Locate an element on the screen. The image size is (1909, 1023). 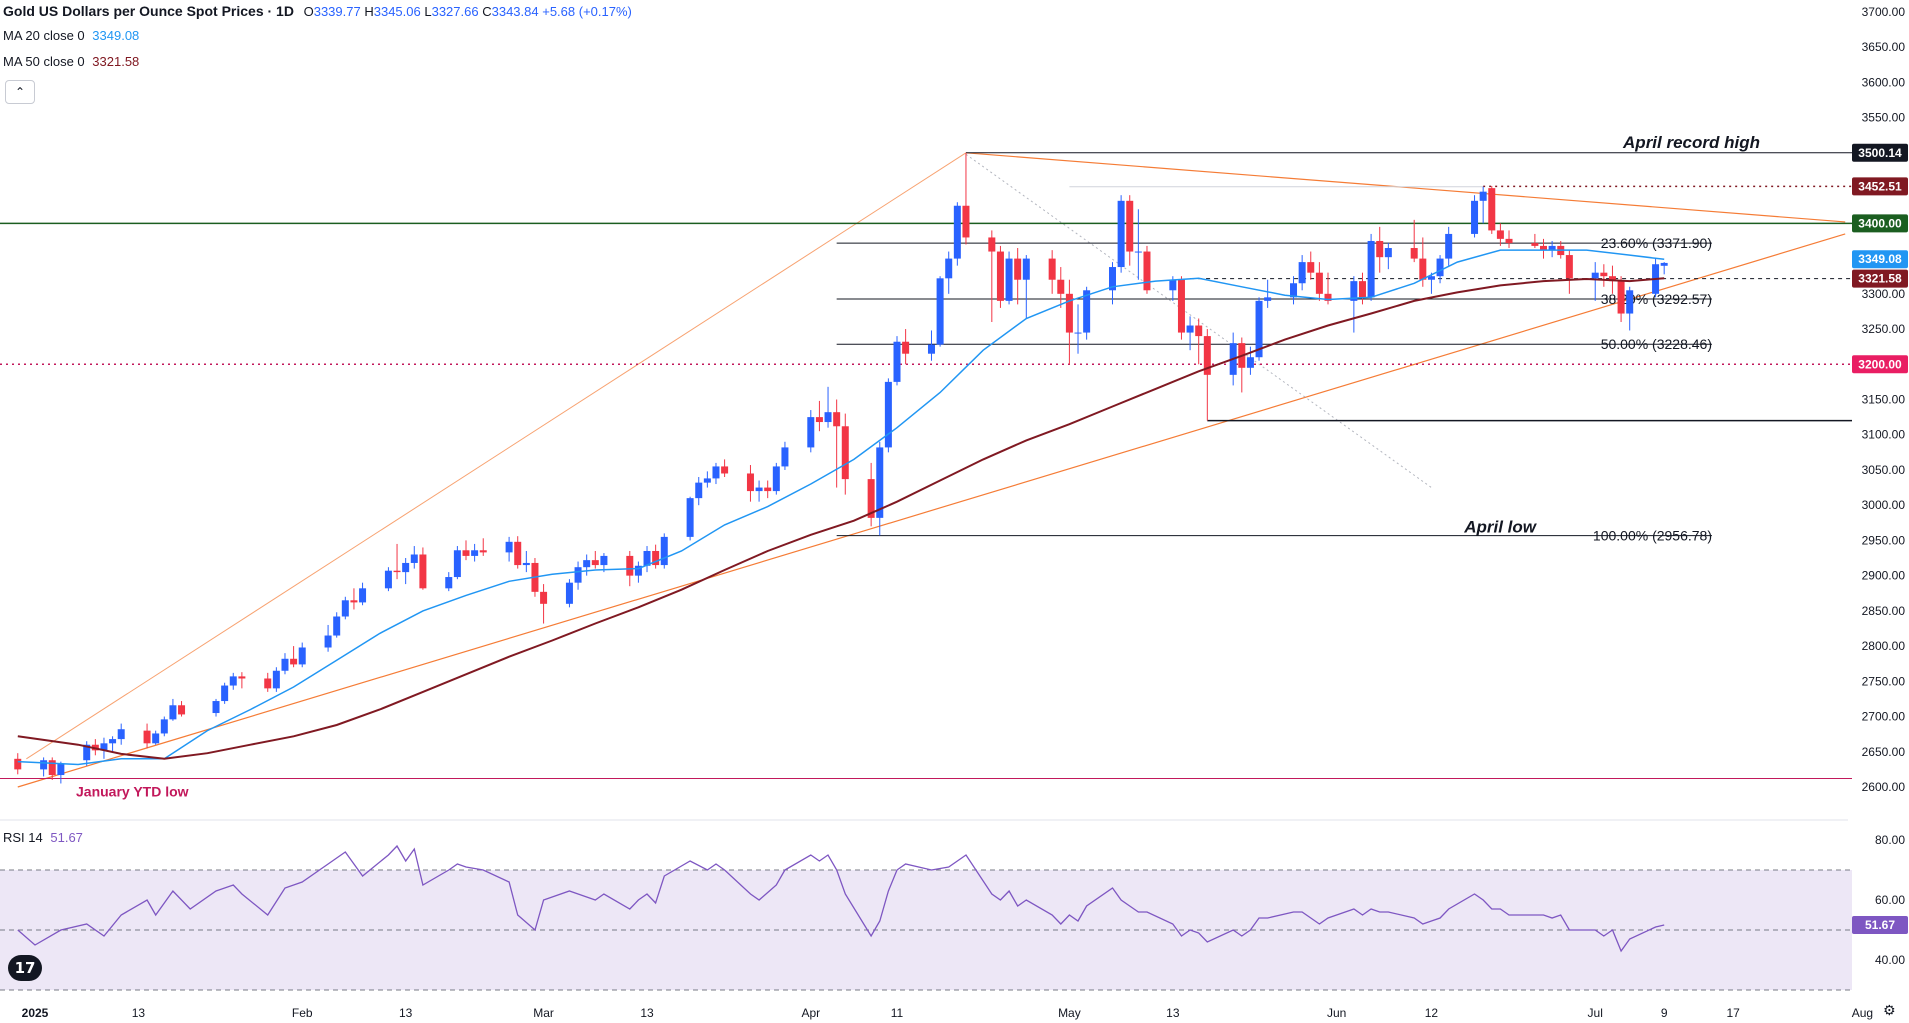
high-value: 3345.06 is located at coordinates (397, 11).